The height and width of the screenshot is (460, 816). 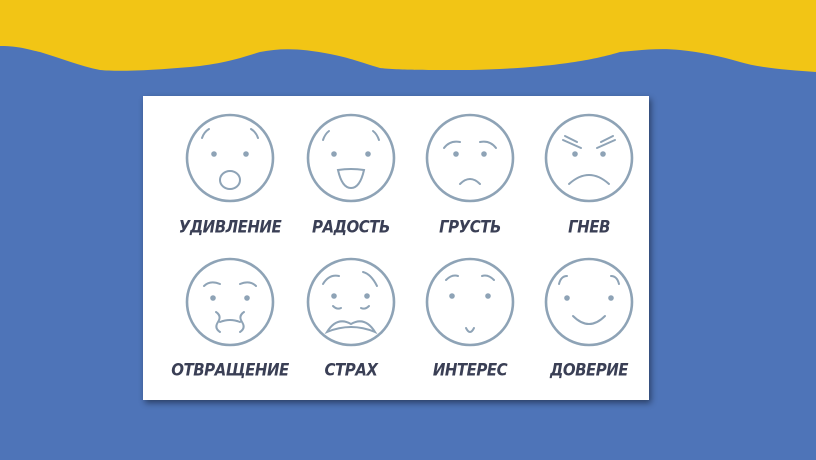 I want to click on face-anger-icon, so click(x=589, y=158).